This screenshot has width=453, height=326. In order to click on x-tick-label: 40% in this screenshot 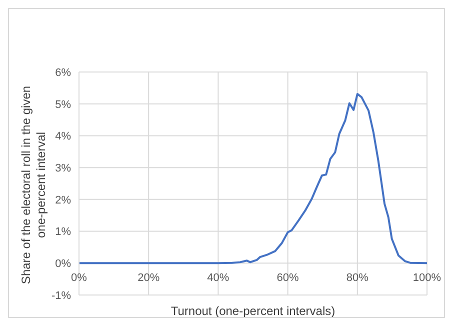, I will do `click(218, 278)`.